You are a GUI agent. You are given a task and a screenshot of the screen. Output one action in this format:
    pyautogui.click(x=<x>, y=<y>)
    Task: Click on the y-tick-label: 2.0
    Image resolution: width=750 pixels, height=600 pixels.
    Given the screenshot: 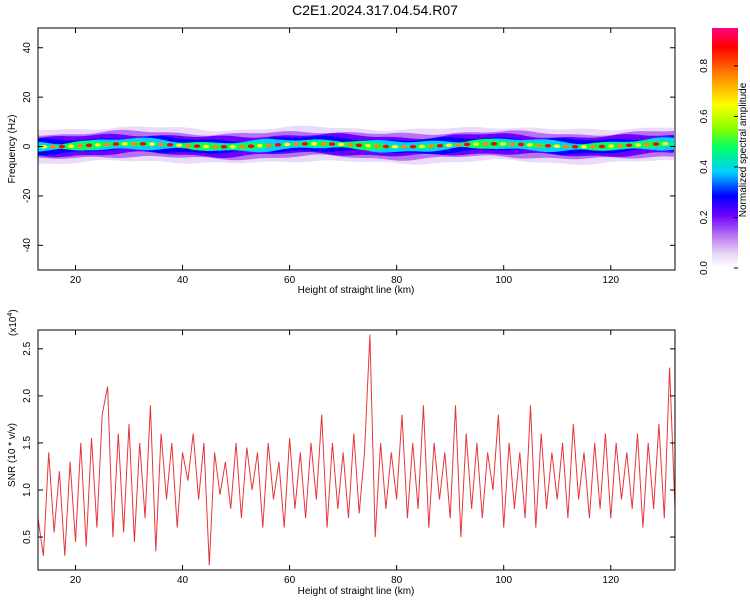 What is the action you would take?
    pyautogui.click(x=27, y=395)
    